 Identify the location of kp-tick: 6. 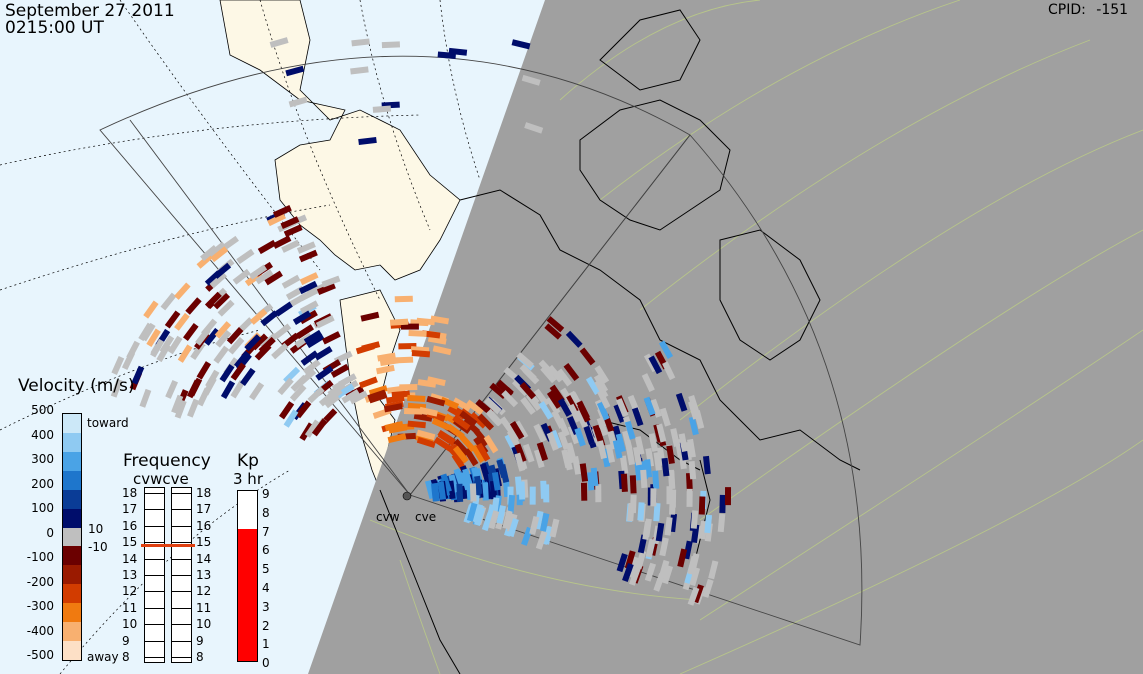
(266, 550).